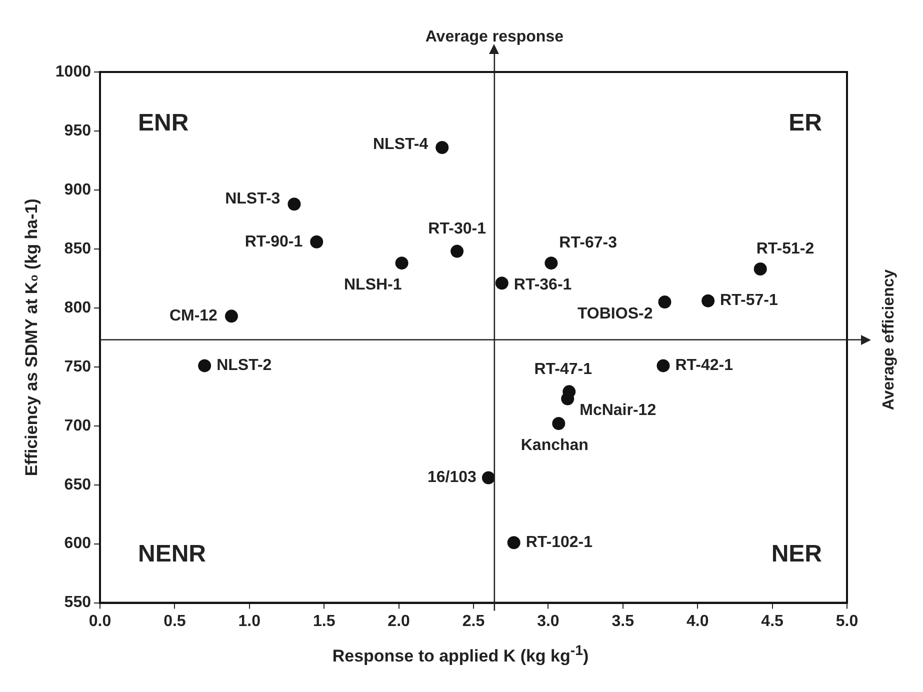 Image resolution: width=923 pixels, height=692 pixels. What do you see at coordinates (31, 337) in the screenshot?
I see `y-axis-title: Efficiency as SDMY at K₀ (kg ha-1)` at bounding box center [31, 337].